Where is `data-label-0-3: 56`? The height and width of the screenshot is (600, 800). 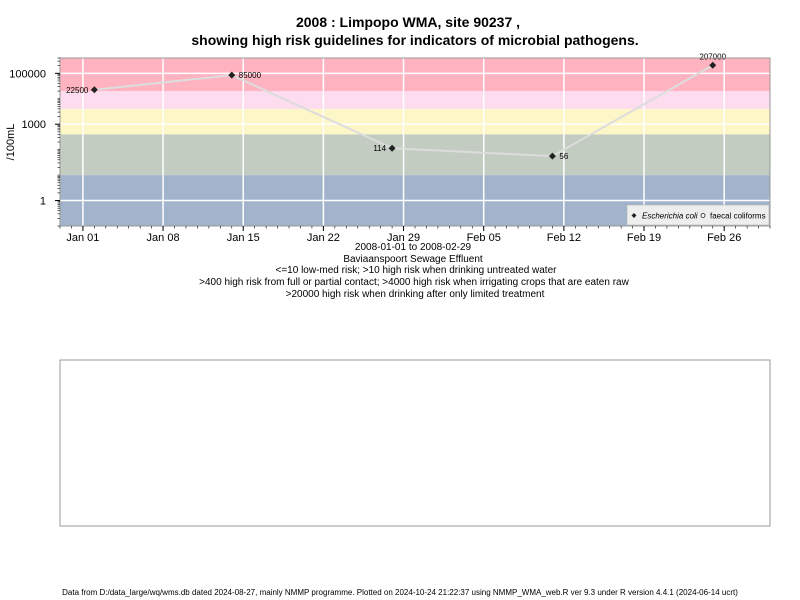 data-label-0-3: 56 is located at coordinates (563, 156).